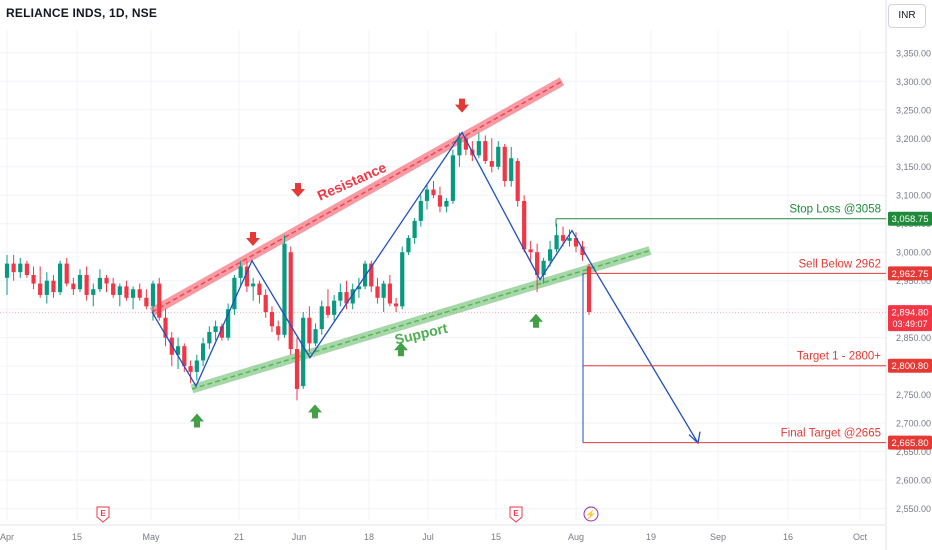 The height and width of the screenshot is (550, 932). Describe the element at coordinates (496, 537) in the screenshot. I see `x-tick-label: 15` at that location.